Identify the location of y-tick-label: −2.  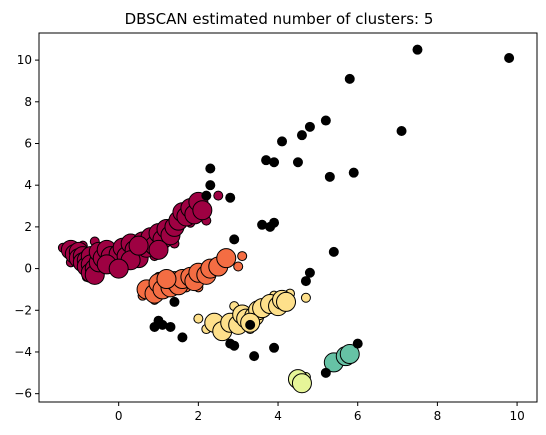
(23, 310).